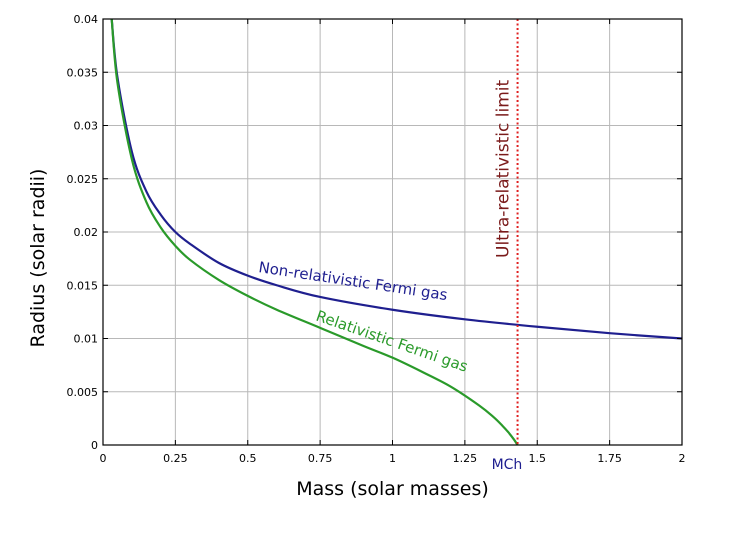  Describe the element at coordinates (94, 445) in the screenshot. I see `y-tick-label: 0` at that location.